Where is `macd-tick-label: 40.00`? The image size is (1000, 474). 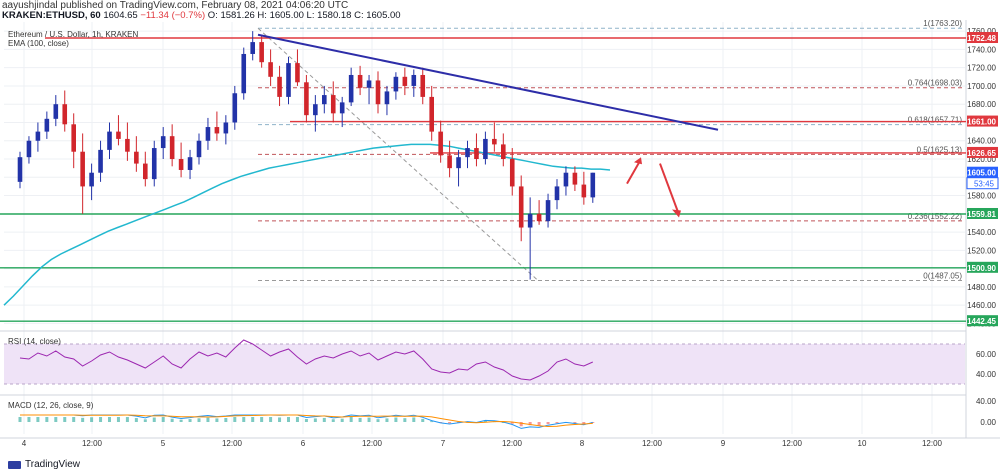 macd-tick-label: 40.00 is located at coordinates (986, 401).